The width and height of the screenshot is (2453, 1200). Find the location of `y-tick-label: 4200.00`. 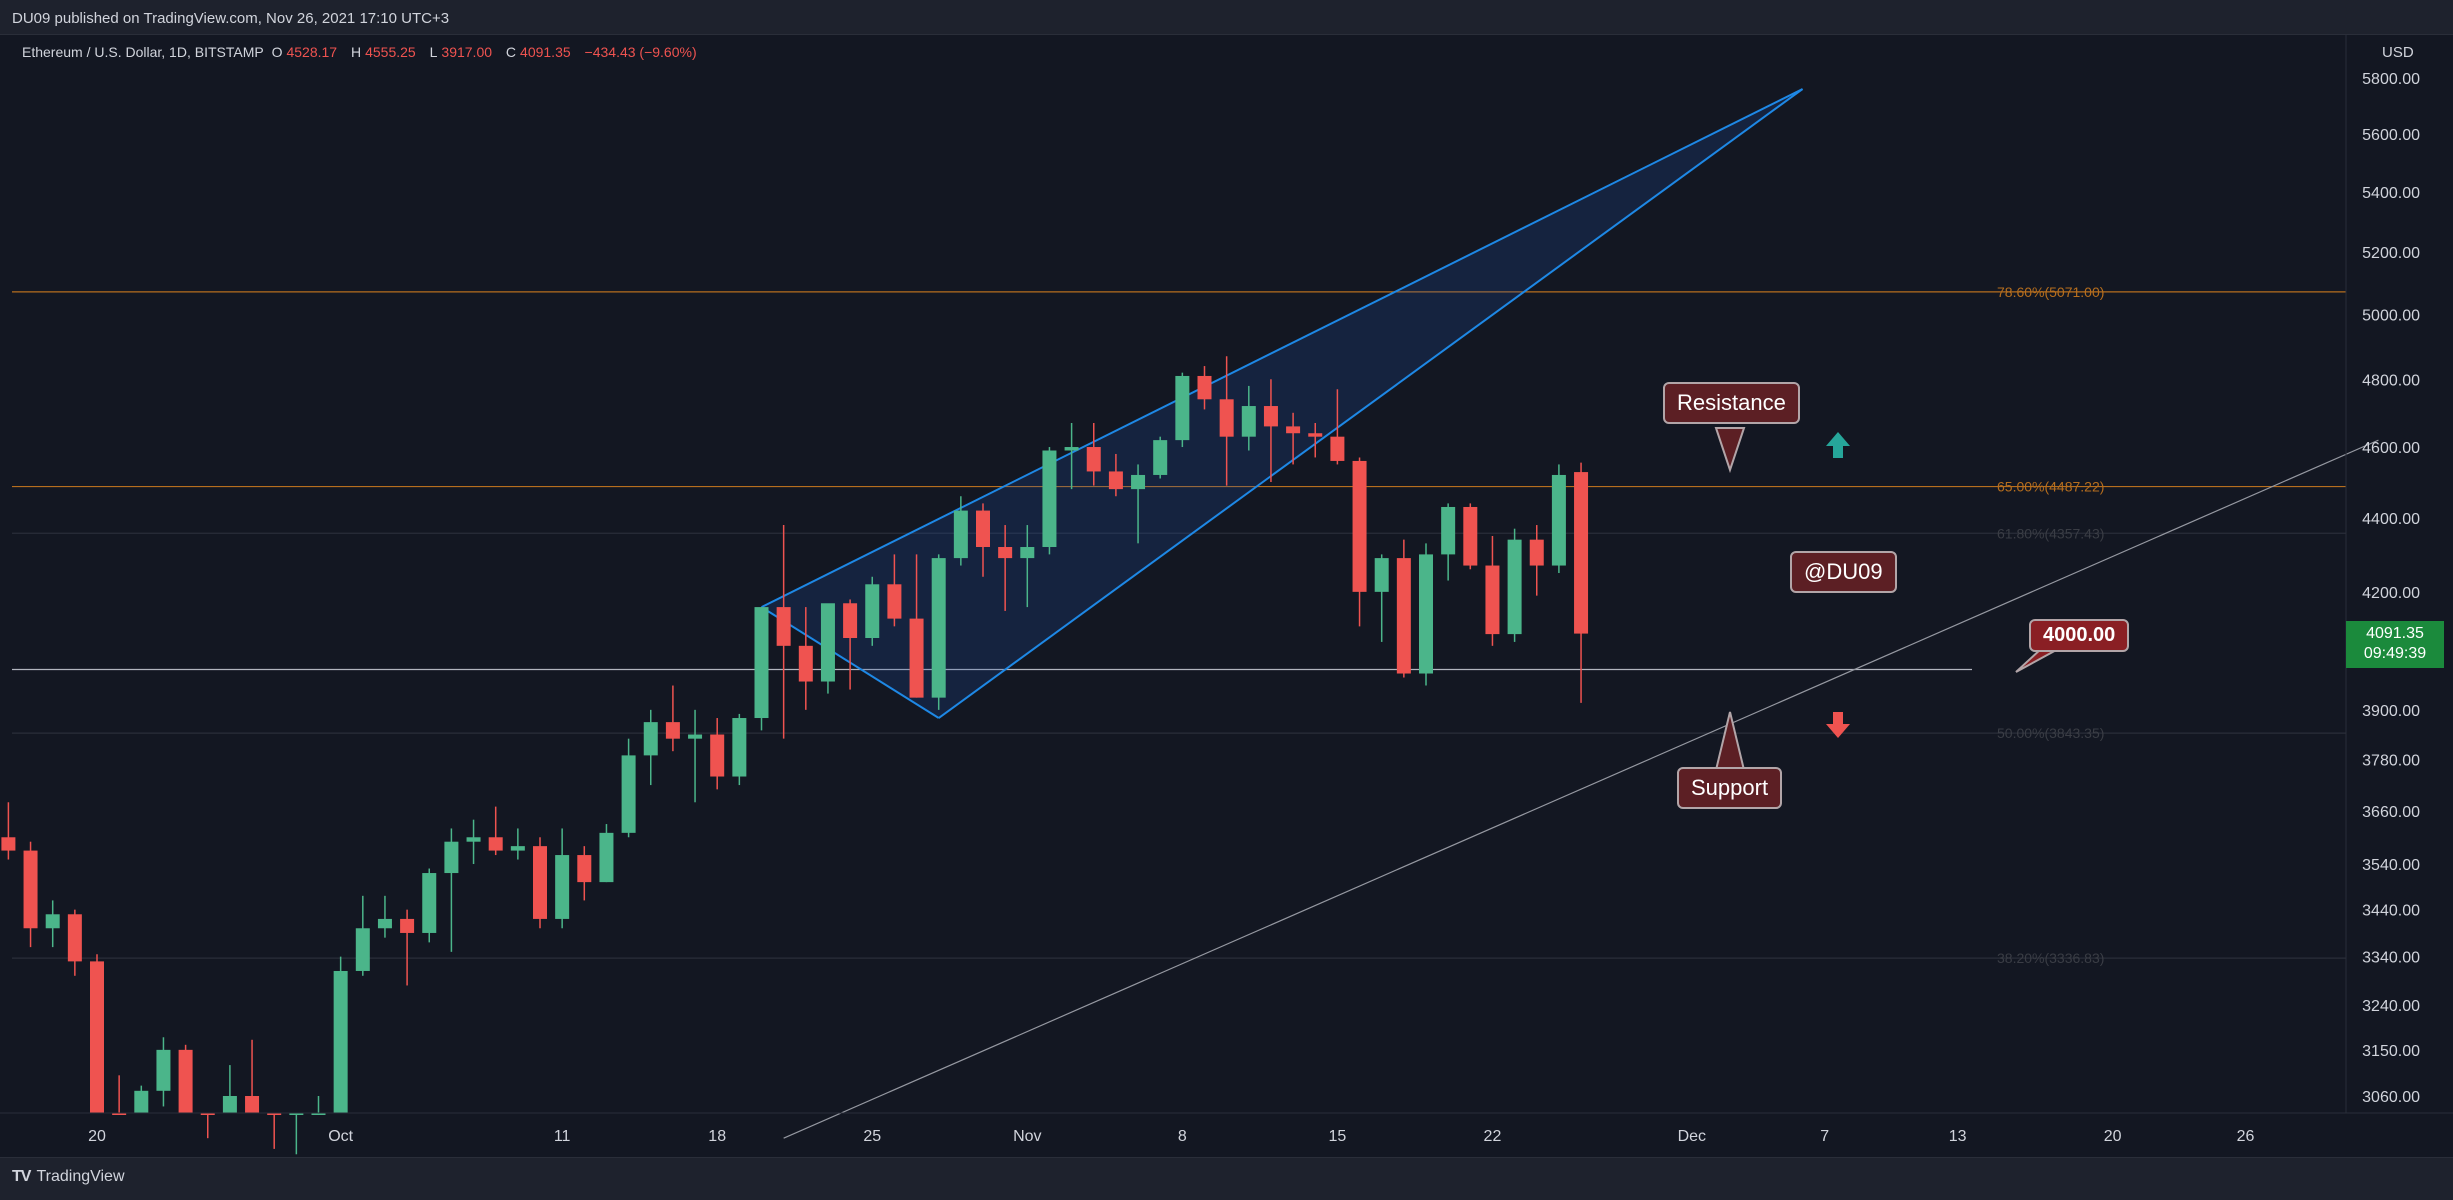

y-tick-label: 4200.00 is located at coordinates (2391, 593).